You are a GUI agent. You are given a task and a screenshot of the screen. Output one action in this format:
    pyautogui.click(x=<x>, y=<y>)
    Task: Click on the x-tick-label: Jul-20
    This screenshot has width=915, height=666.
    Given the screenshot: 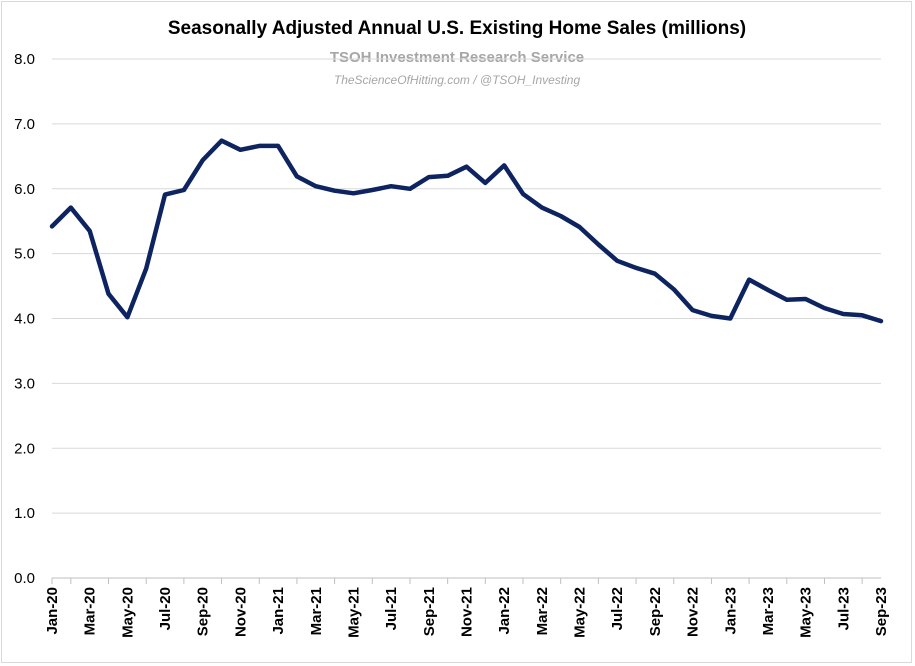 What is the action you would take?
    pyautogui.click(x=165, y=608)
    